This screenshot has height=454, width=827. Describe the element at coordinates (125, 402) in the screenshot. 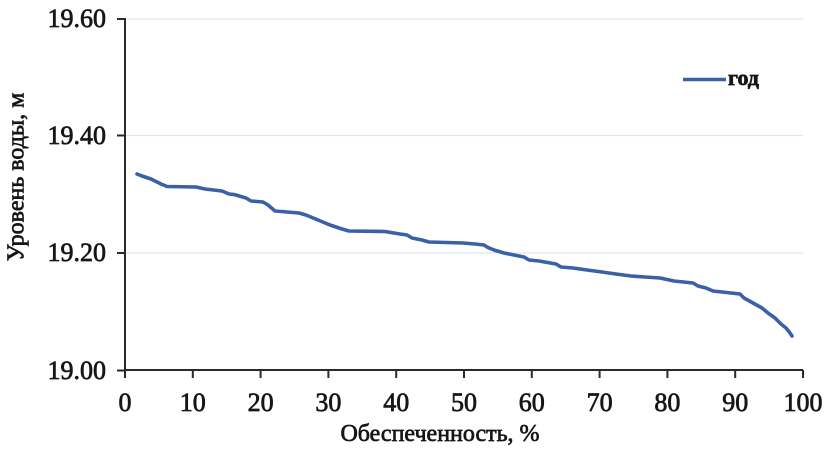

I see `svg-text: 0` at that location.